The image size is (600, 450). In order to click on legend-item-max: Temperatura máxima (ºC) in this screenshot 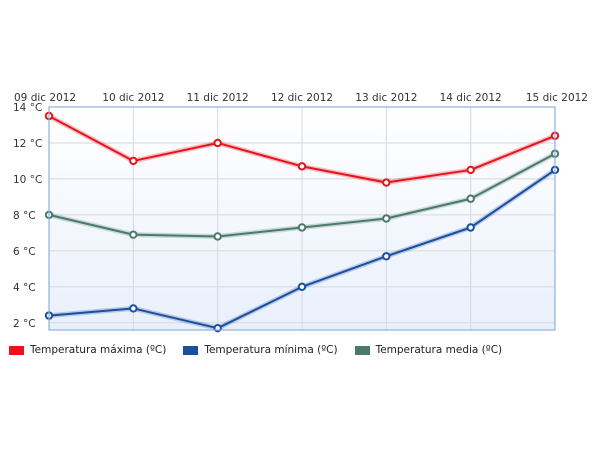, I will do `click(87, 350)`.